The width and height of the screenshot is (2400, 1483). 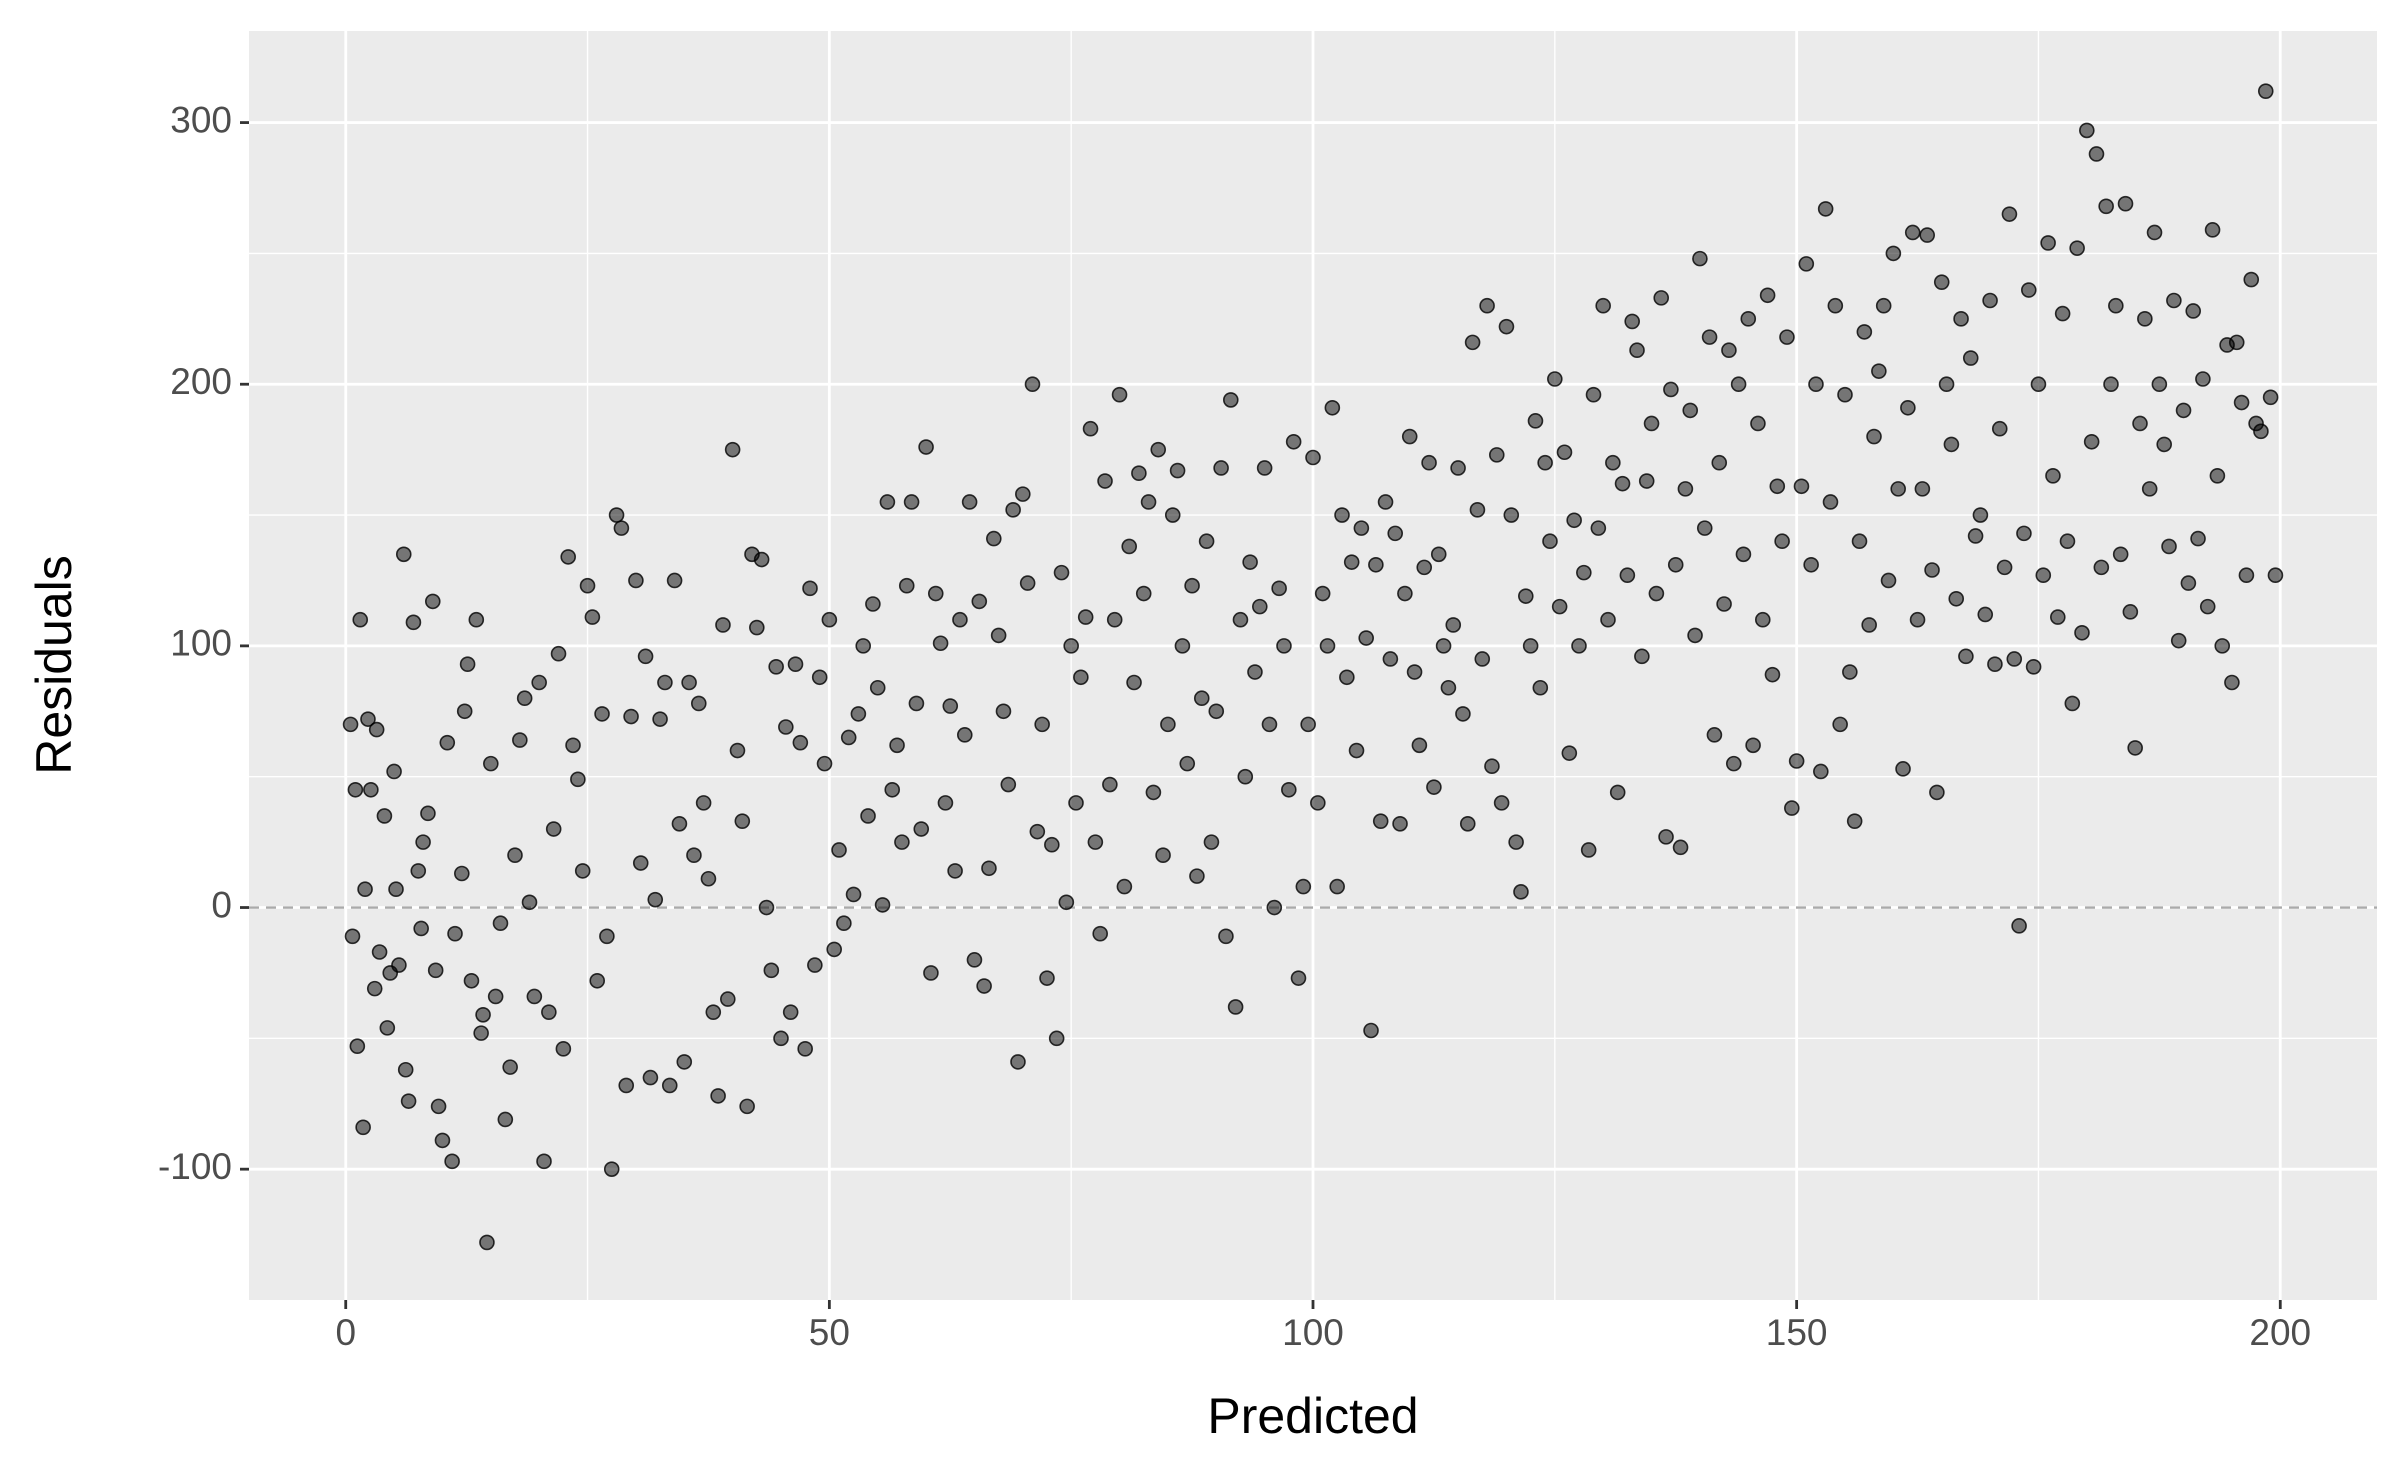 What do you see at coordinates (195, 1166) in the screenshot?
I see `y-tick-label: -100` at bounding box center [195, 1166].